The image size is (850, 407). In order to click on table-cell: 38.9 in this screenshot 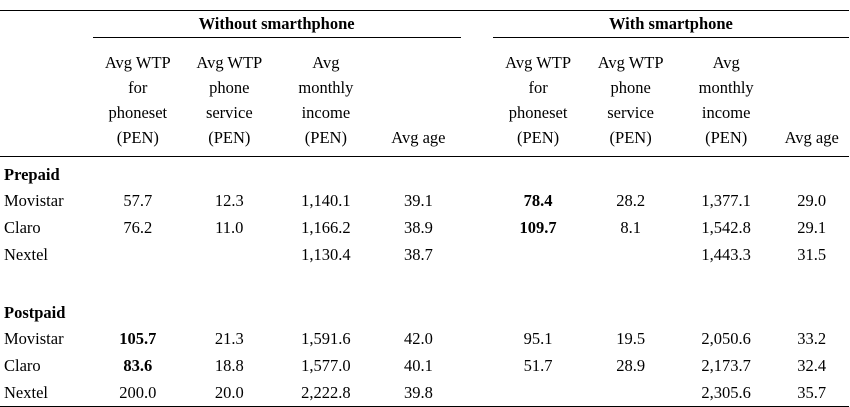, I will do `click(418, 227)`.